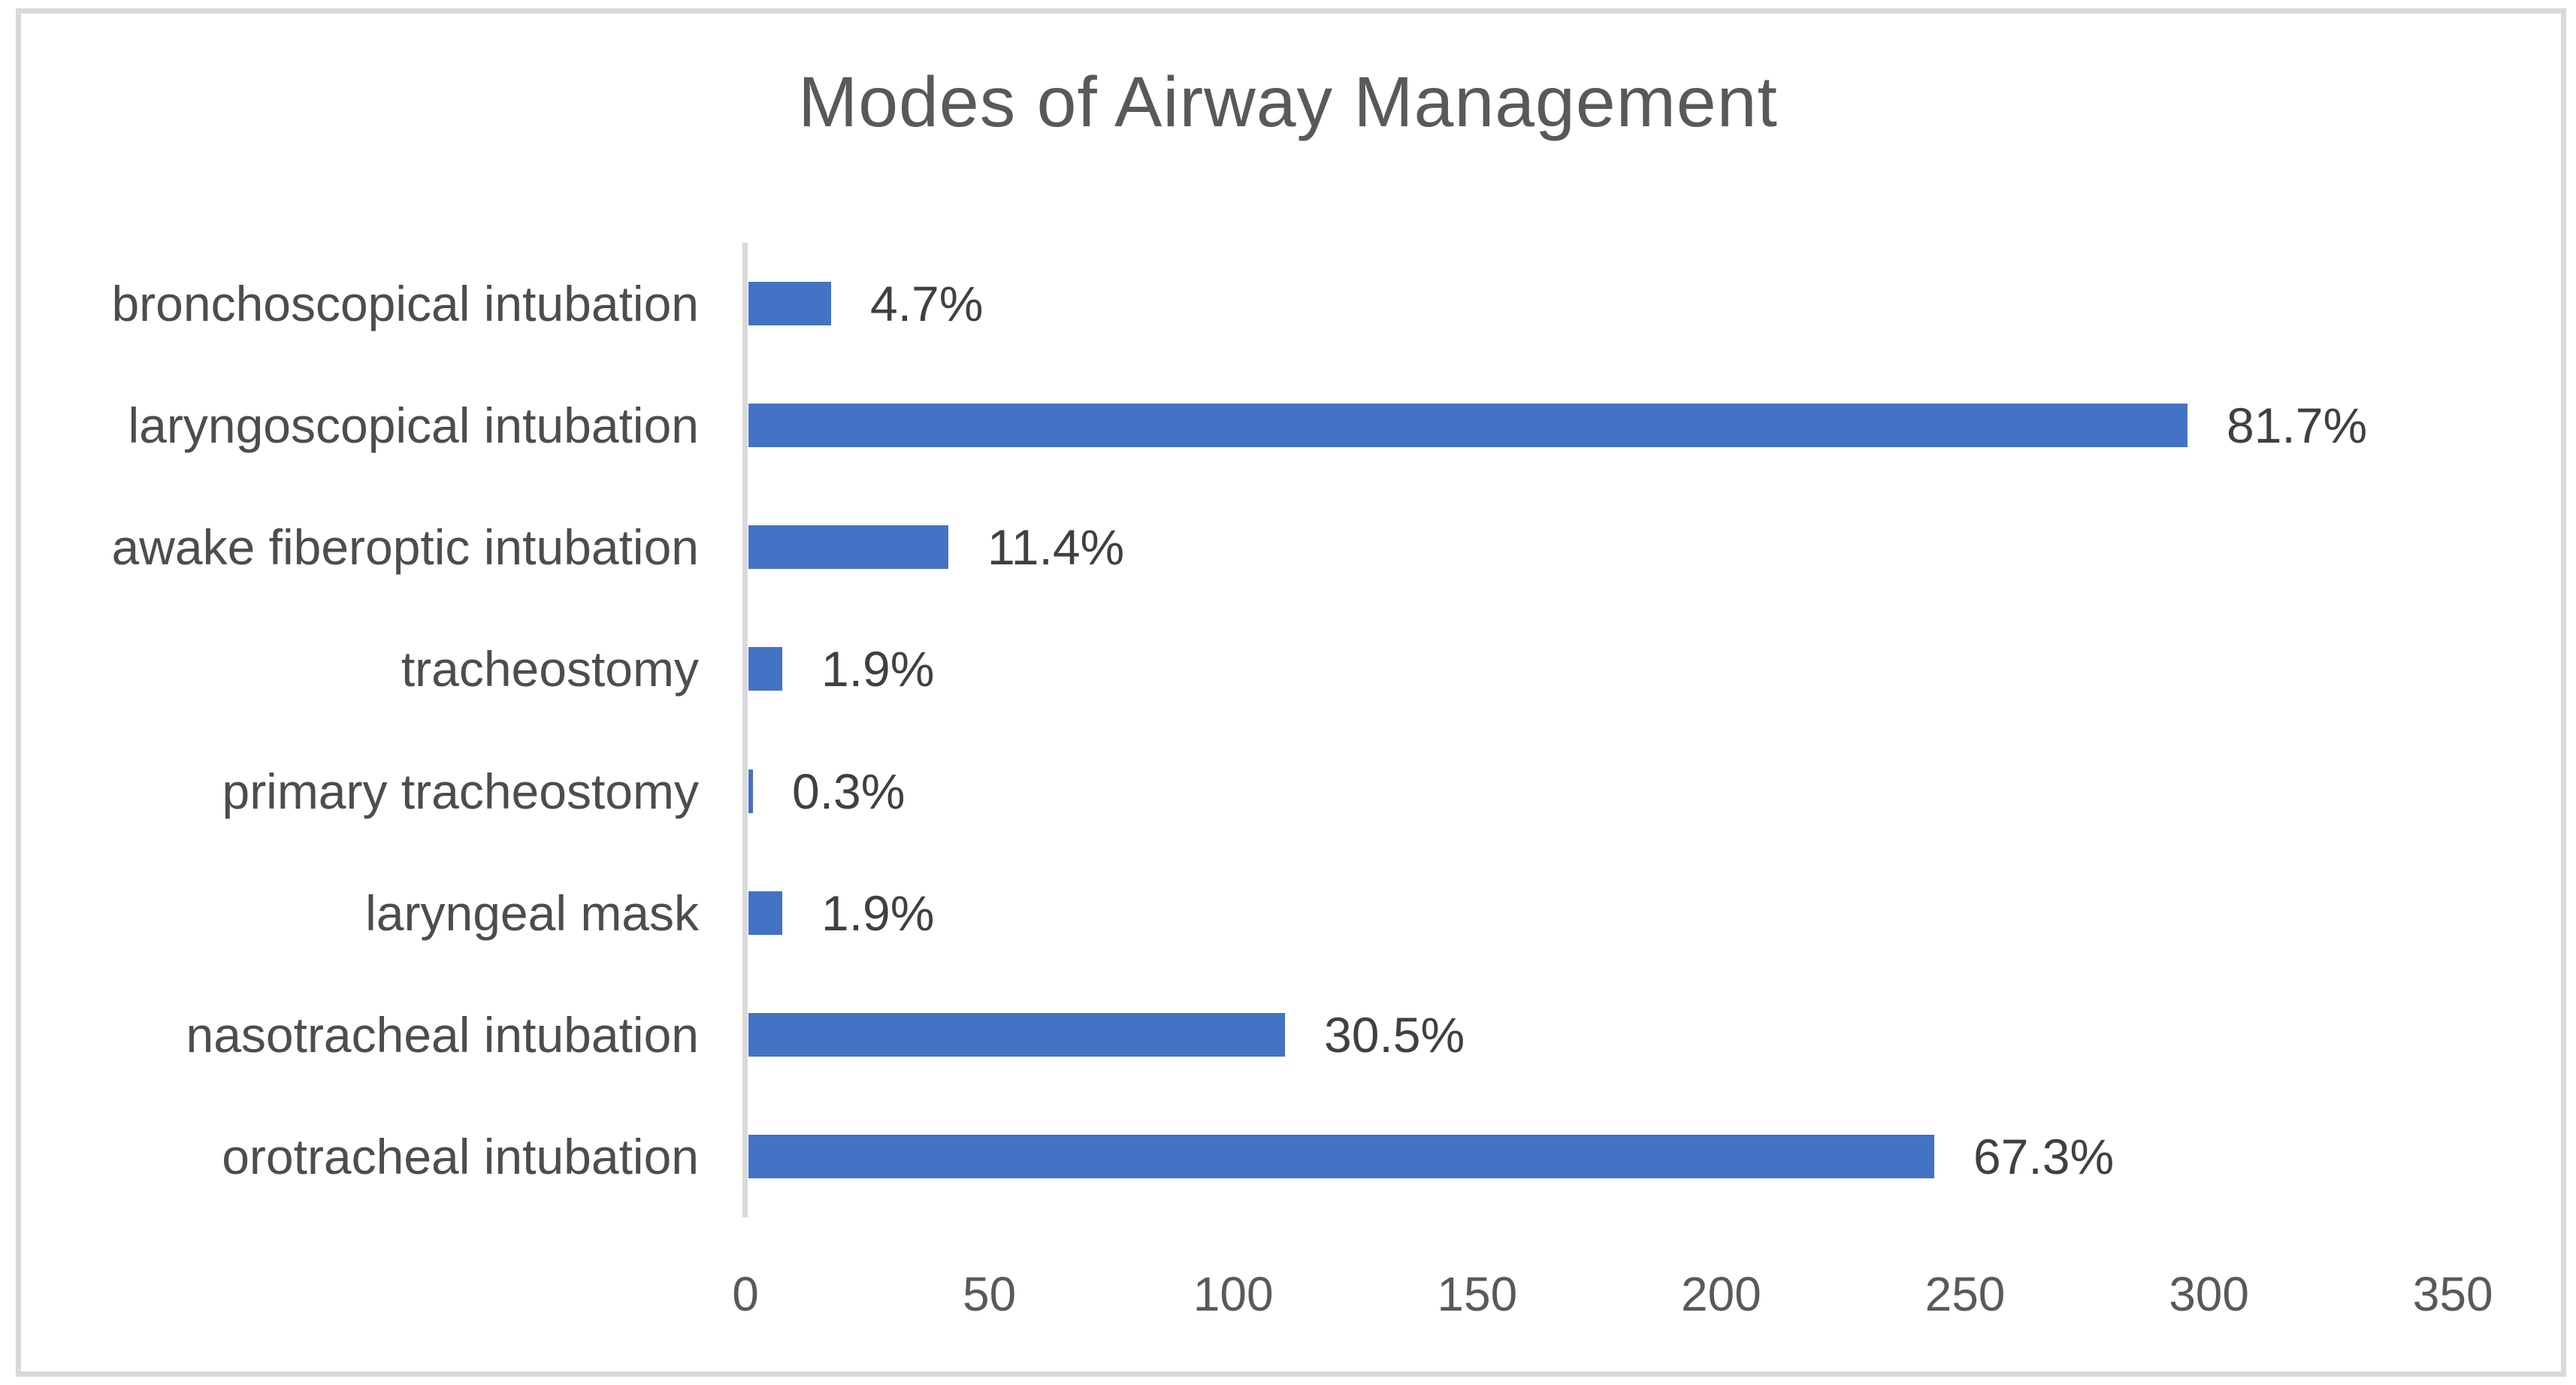  Describe the element at coordinates (1288, 1285) in the screenshot. I see `x-axis-tick-labels: 0 50 100 150 200 250 300 350` at that location.